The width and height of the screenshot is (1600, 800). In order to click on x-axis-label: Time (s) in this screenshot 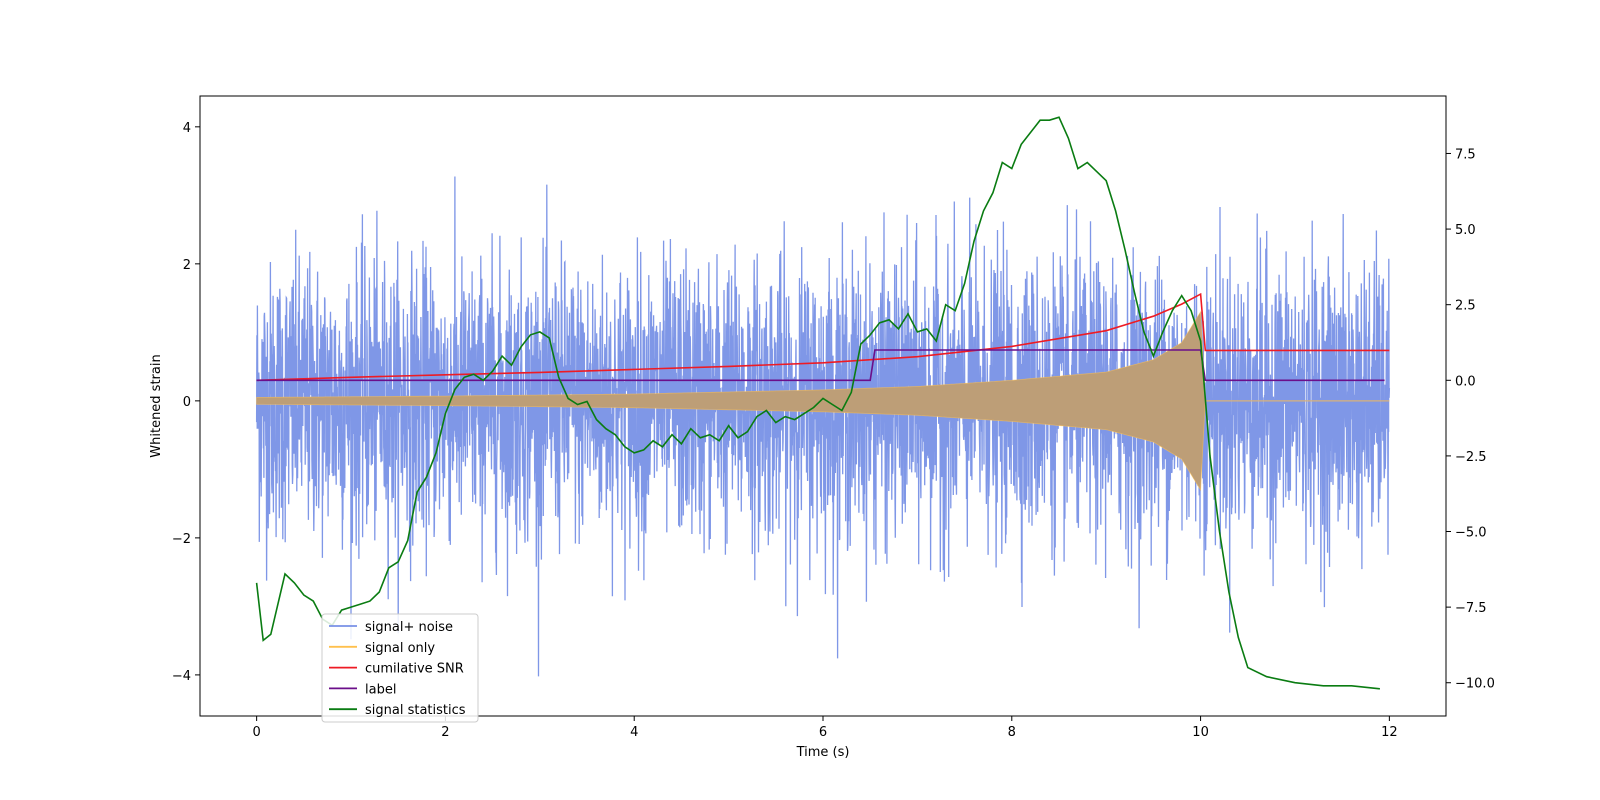, I will do `click(823, 752)`.